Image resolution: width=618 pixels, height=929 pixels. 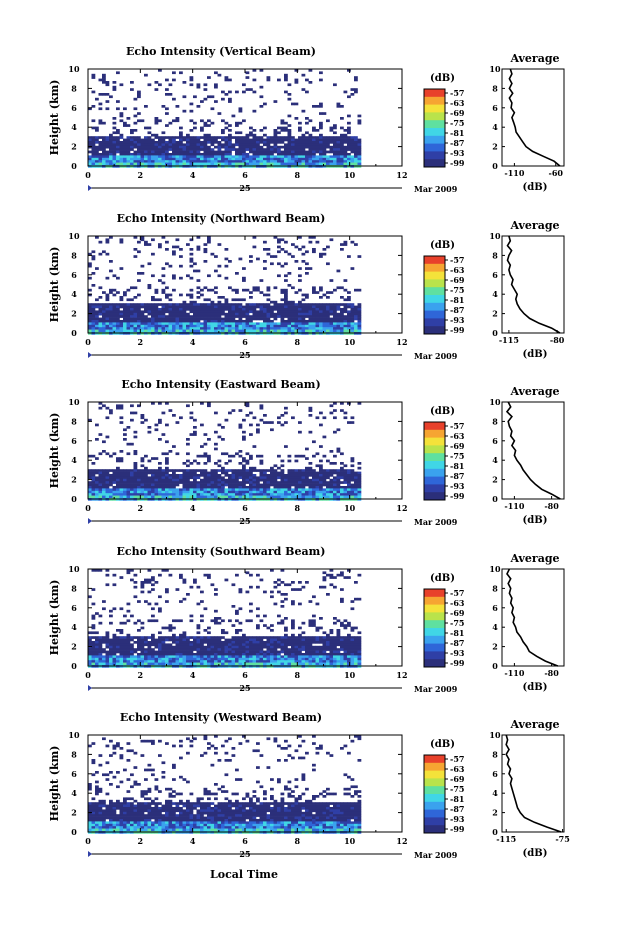 I want to click on profile-y-tick-label: 6, so click(x=495, y=441).